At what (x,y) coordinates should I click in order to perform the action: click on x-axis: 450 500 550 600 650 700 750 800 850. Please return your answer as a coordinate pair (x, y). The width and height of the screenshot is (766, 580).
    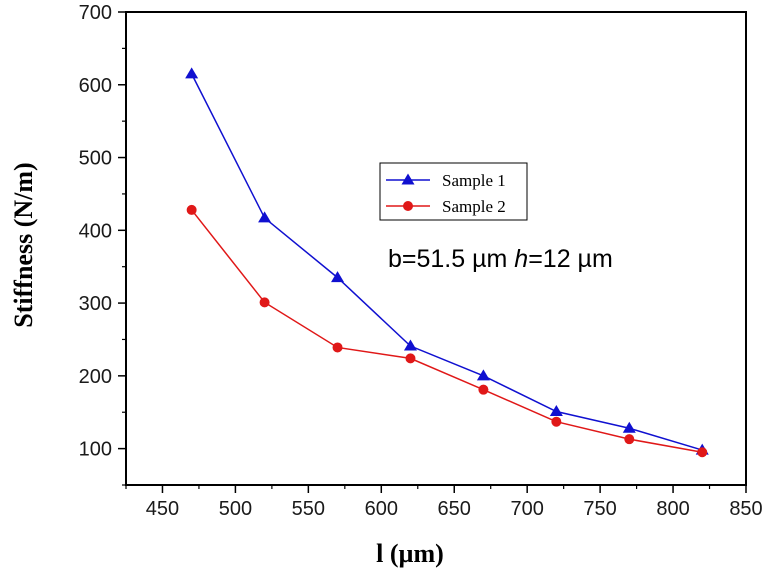
    Looking at the image, I should click on (444, 502).